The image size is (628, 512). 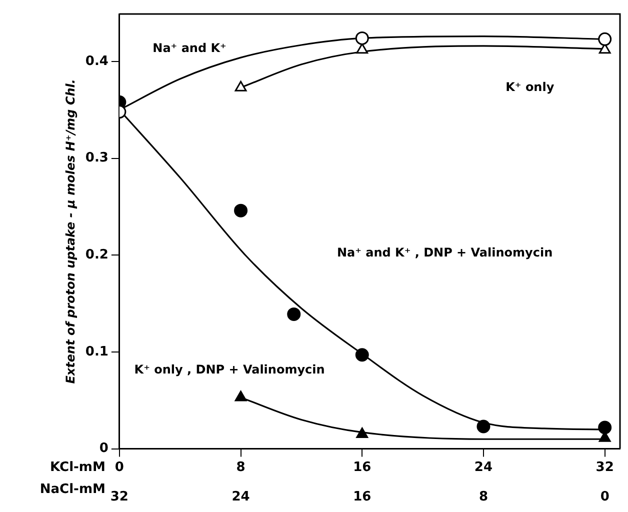 I want to click on annotation: Na⁺ and K⁺, so click(x=189, y=47).